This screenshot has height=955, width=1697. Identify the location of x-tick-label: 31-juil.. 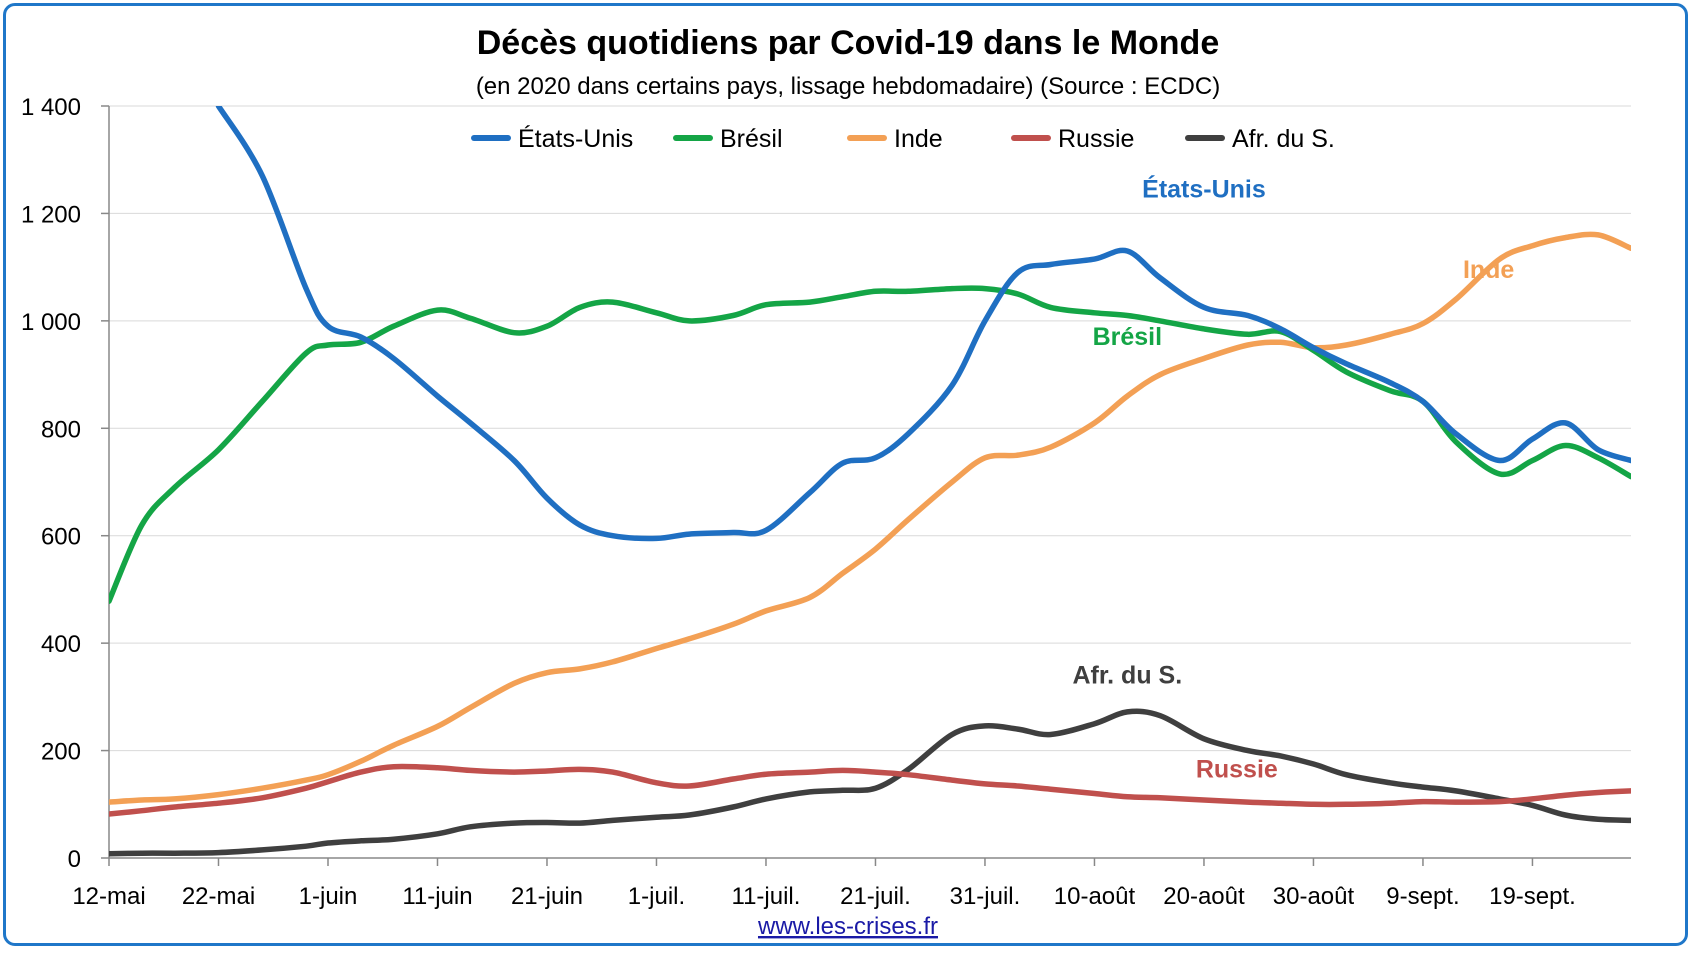
(985, 896).